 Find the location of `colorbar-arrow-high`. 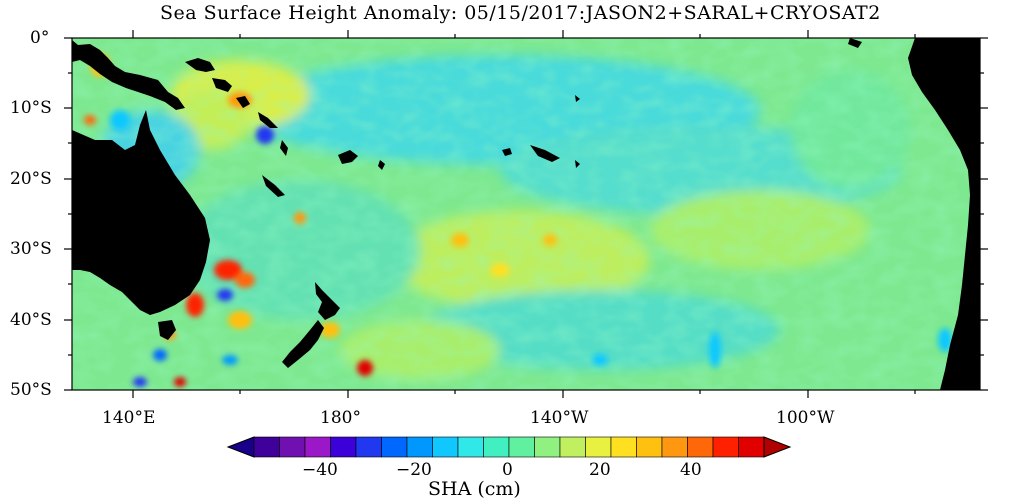

colorbar-arrow-high is located at coordinates (777, 447).